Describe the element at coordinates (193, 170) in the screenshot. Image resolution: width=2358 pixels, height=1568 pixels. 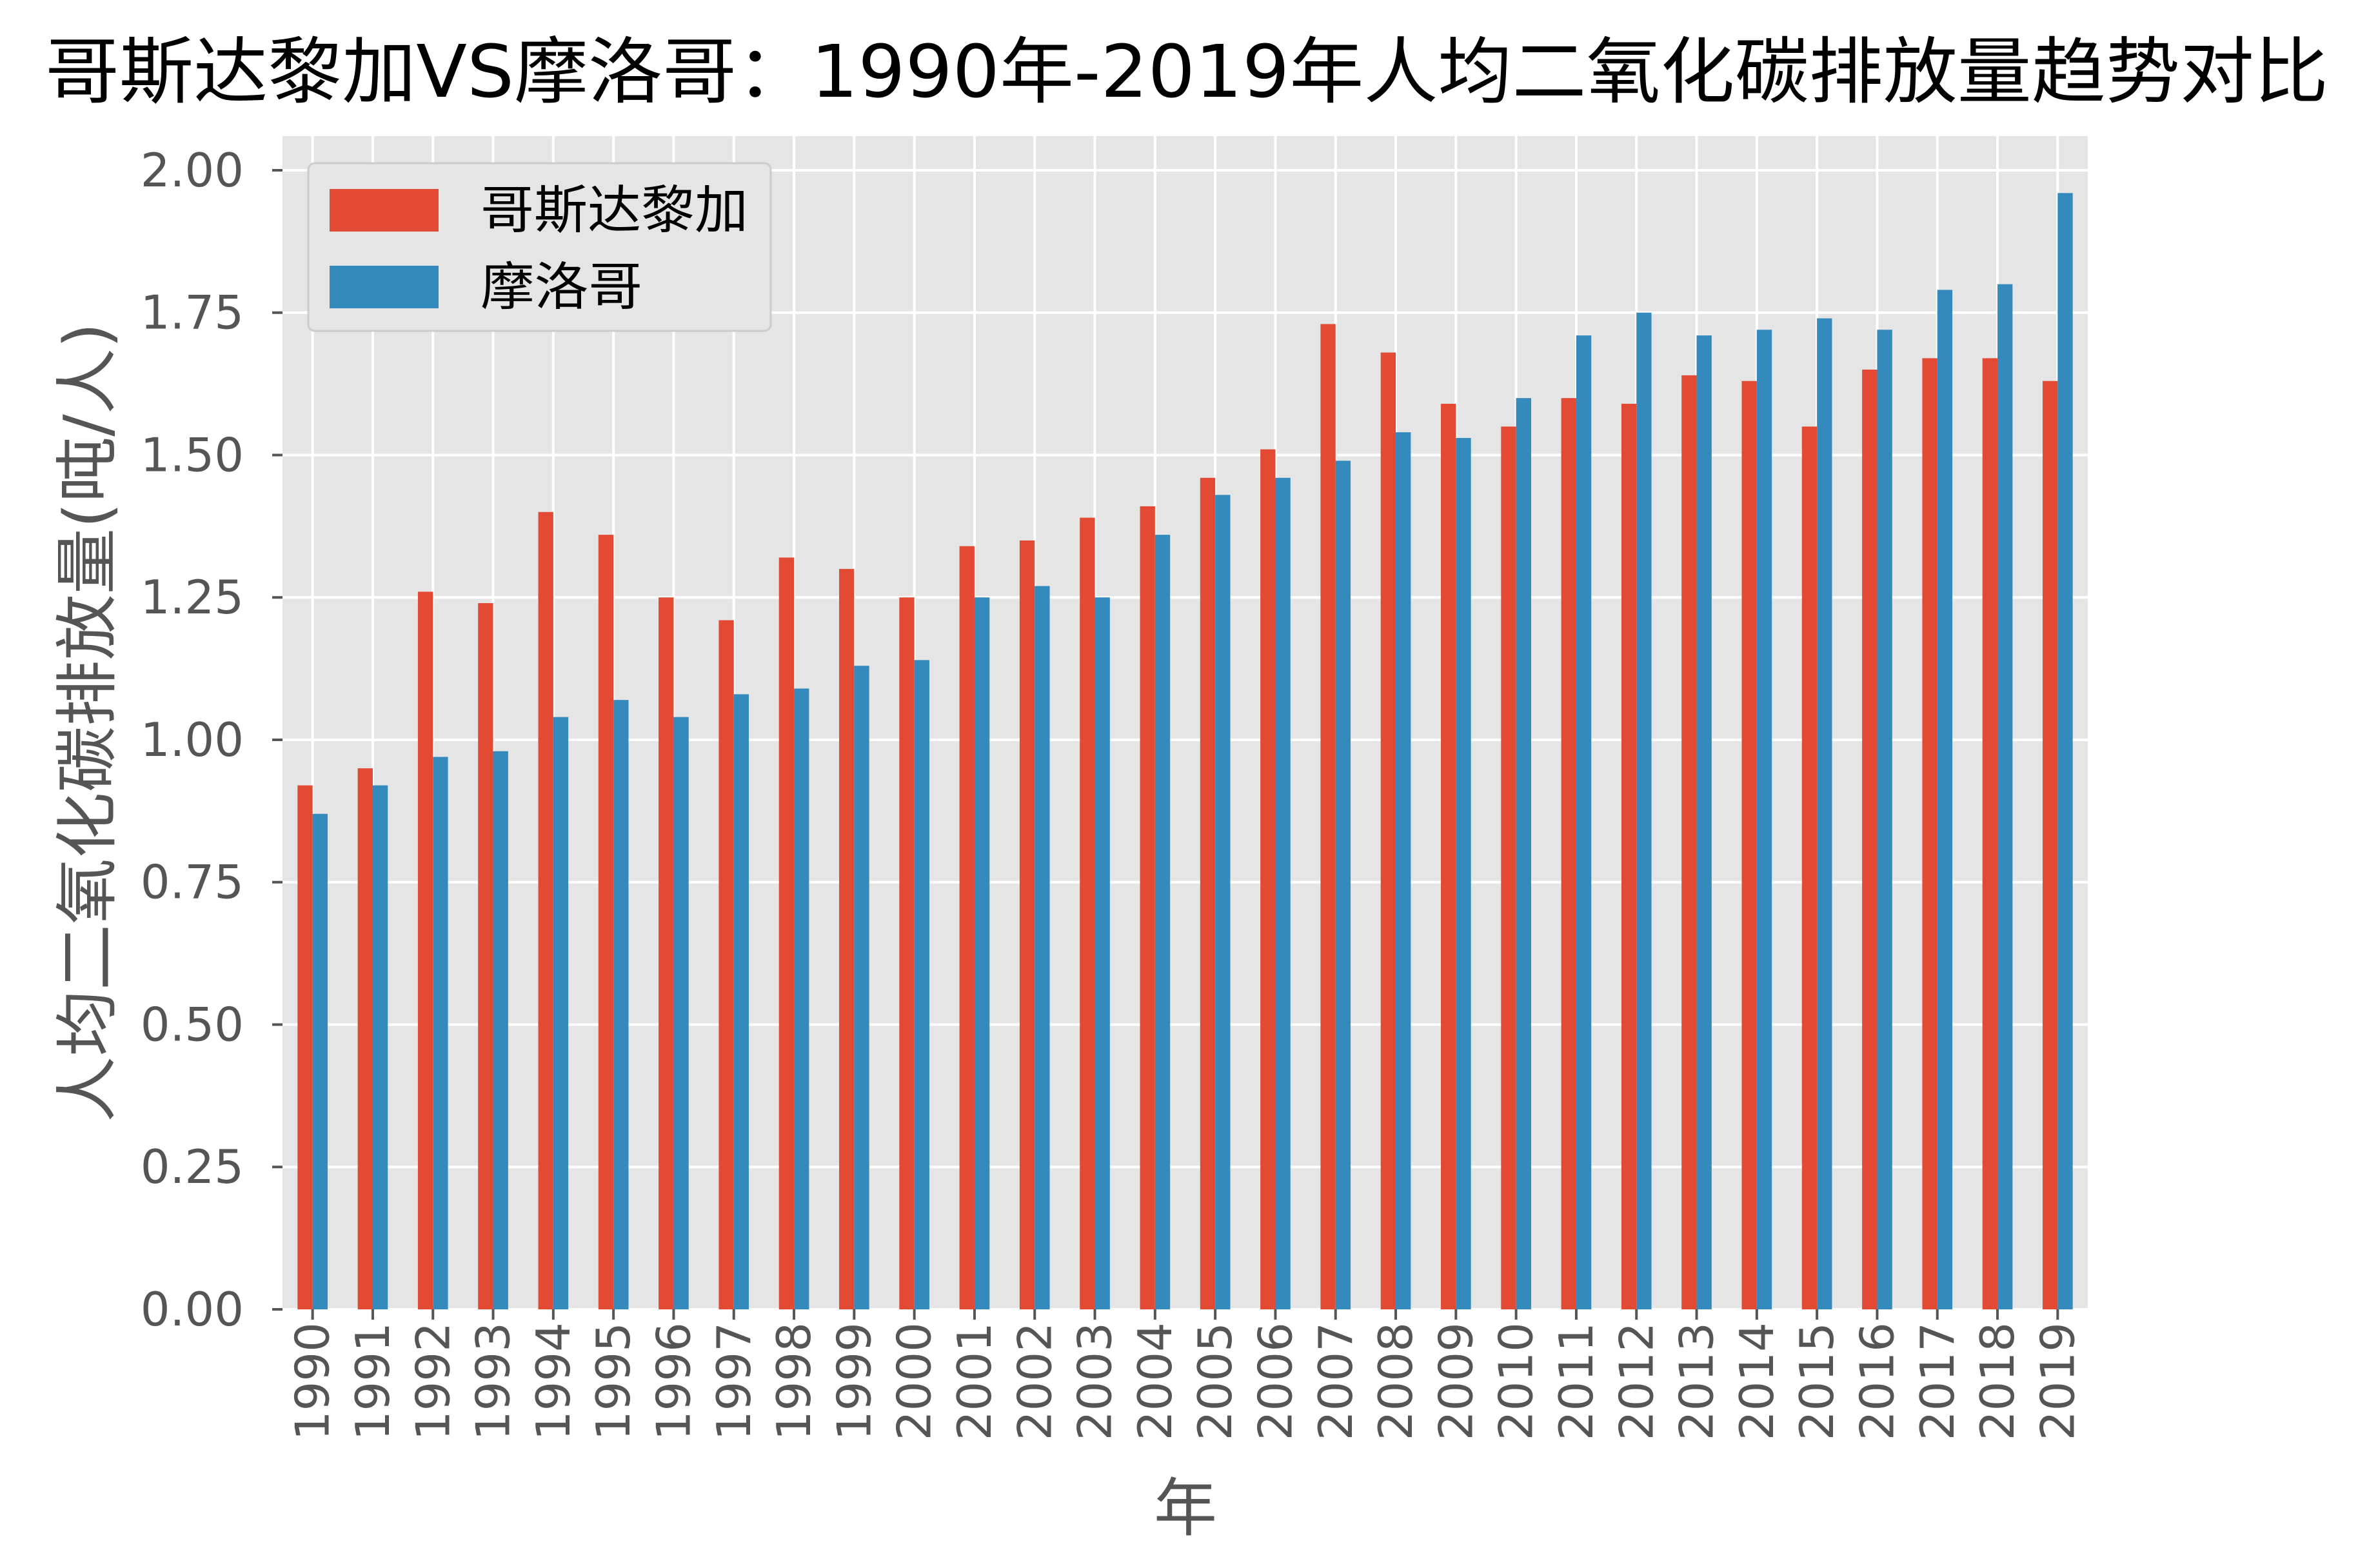
I see `y-tick-label: 2.00` at that location.